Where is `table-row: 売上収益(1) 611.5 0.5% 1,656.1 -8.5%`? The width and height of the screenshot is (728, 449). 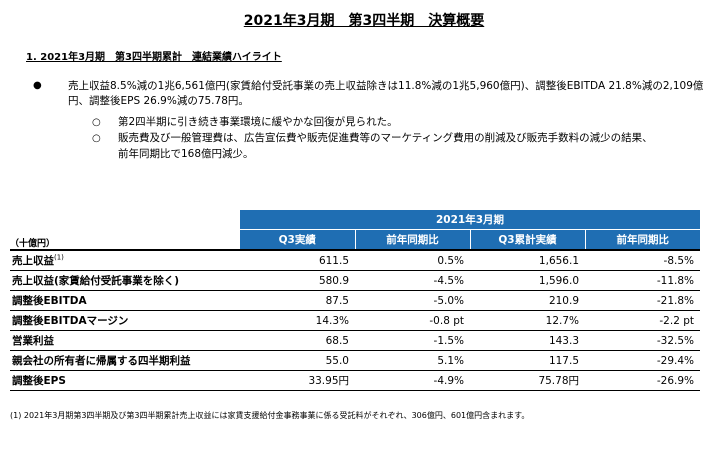 table-row: 売上収益(1) 611.5 0.5% 1,656.1 -8.5% is located at coordinates (355, 260).